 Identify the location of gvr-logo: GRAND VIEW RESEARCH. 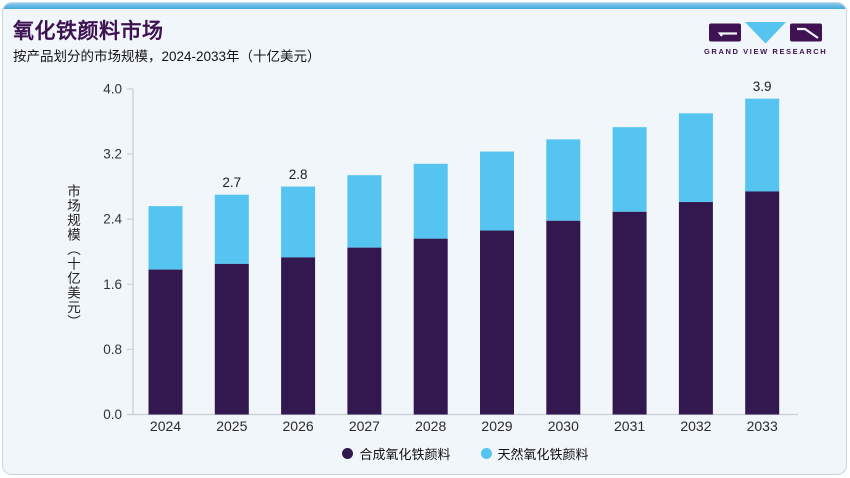
(765, 39).